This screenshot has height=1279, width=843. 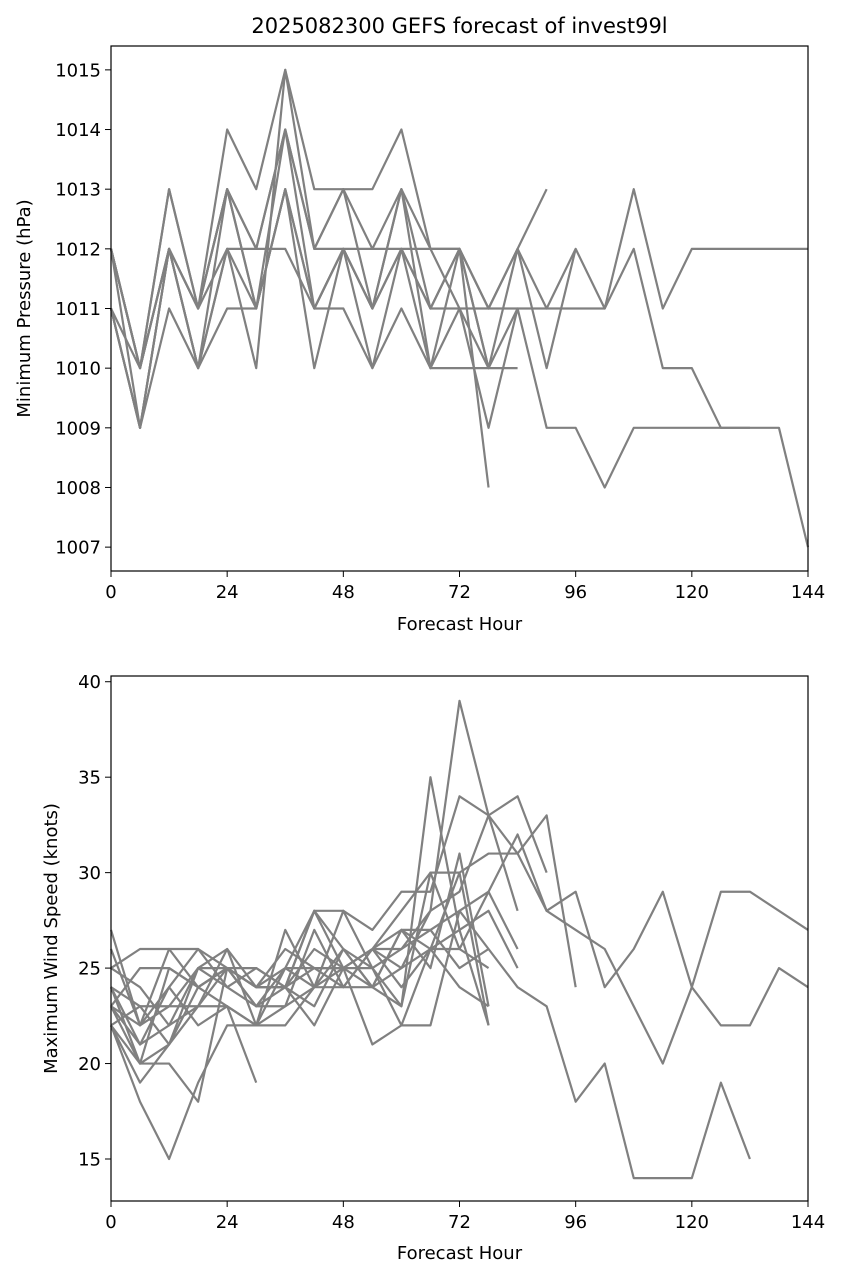 What do you see at coordinates (89, 1160) in the screenshot?
I see `y-tick-label: 15` at bounding box center [89, 1160].